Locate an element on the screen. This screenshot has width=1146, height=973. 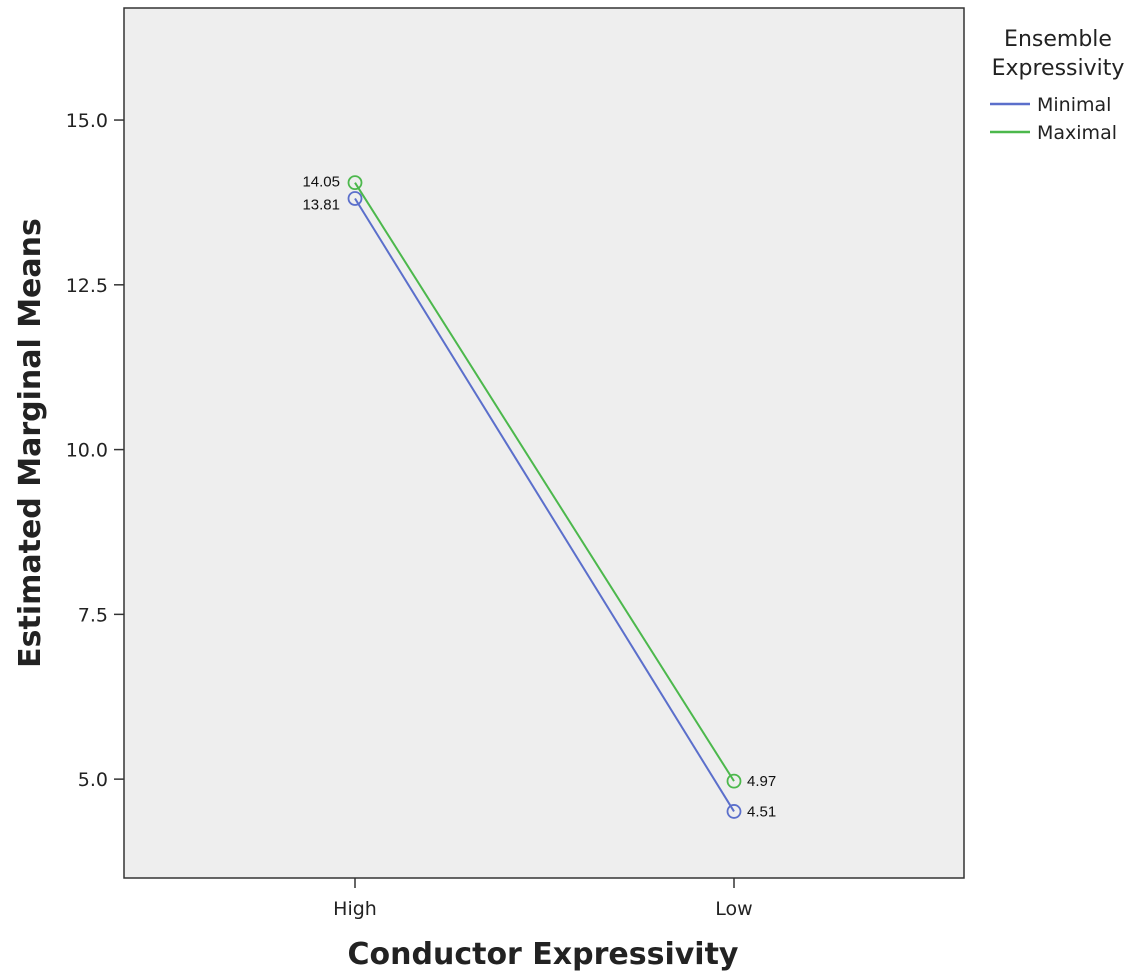
y-axis-title: Estimated Marginal Means is located at coordinates (30, 443).